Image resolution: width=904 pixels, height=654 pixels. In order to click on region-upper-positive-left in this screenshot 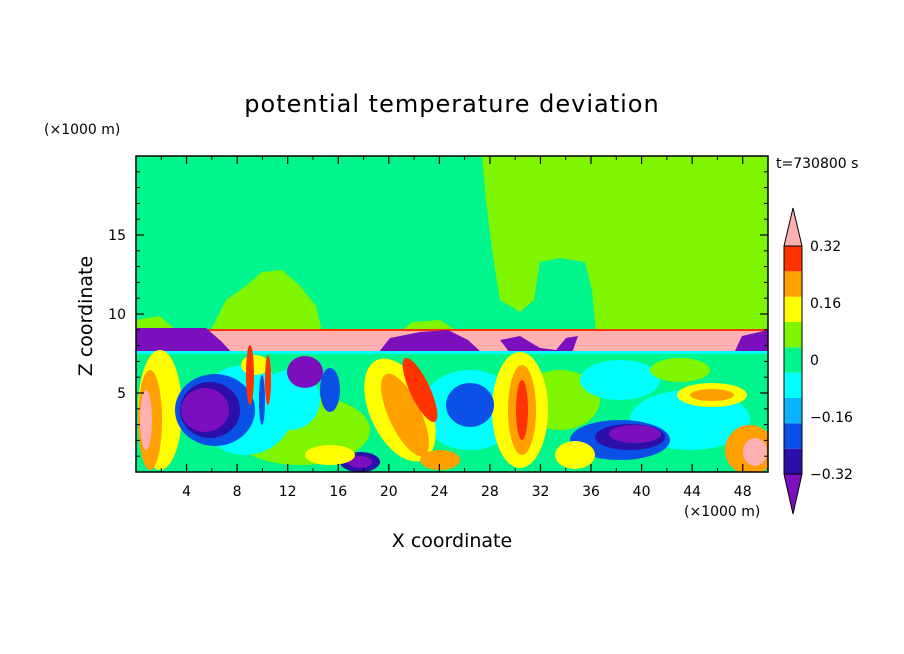, I will do `click(266, 301)`.